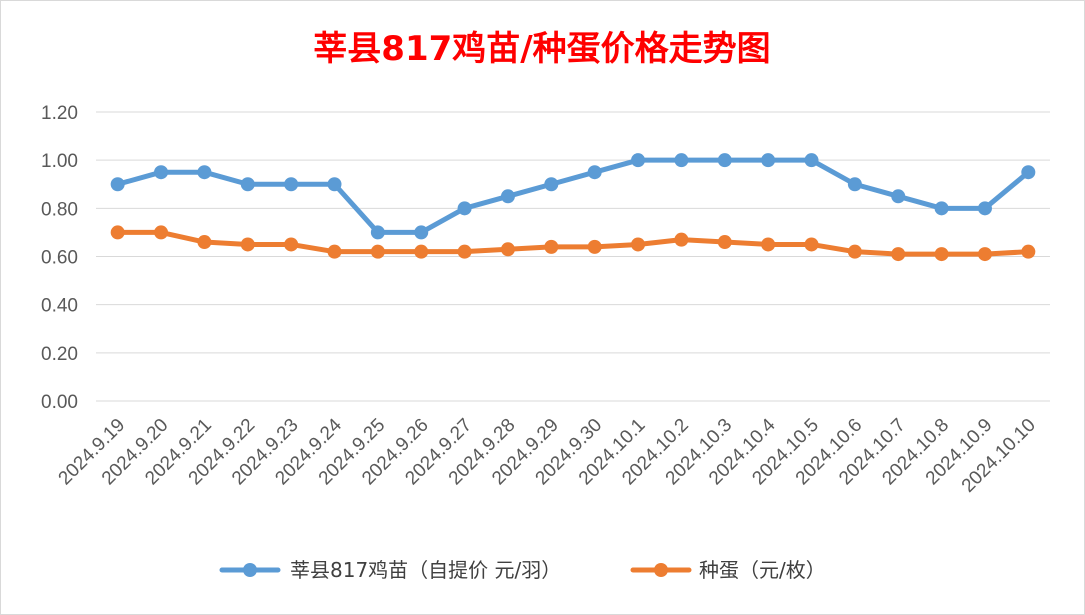  Describe the element at coordinates (59, 209) in the screenshot. I see `y-tick-label: 0.80` at that location.